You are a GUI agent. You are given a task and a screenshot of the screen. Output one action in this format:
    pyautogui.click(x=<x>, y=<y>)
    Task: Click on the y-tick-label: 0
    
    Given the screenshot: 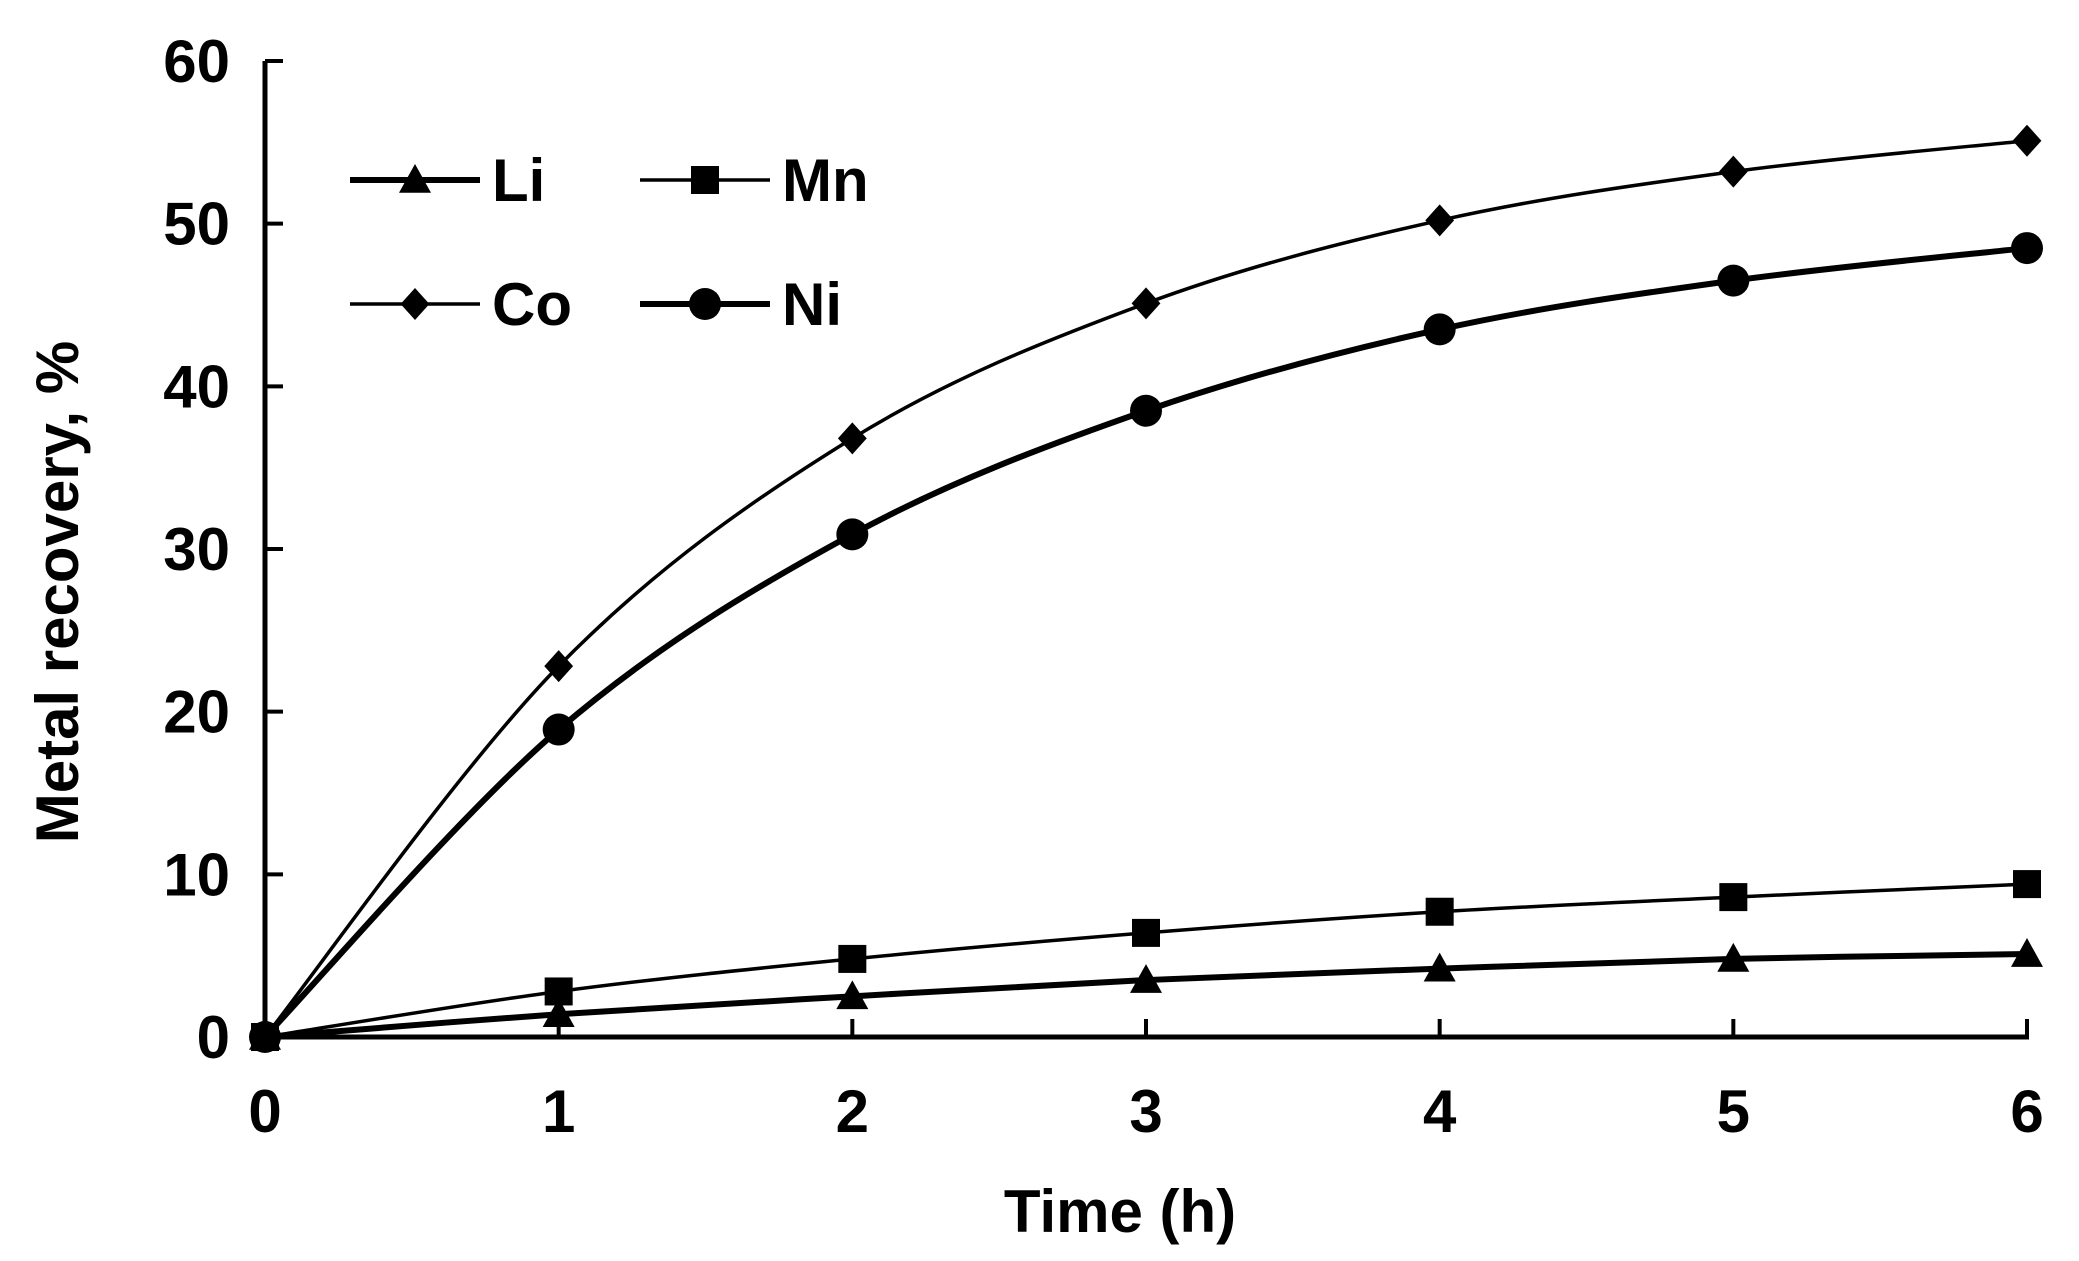 What is the action you would take?
    pyautogui.click(x=213, y=1037)
    